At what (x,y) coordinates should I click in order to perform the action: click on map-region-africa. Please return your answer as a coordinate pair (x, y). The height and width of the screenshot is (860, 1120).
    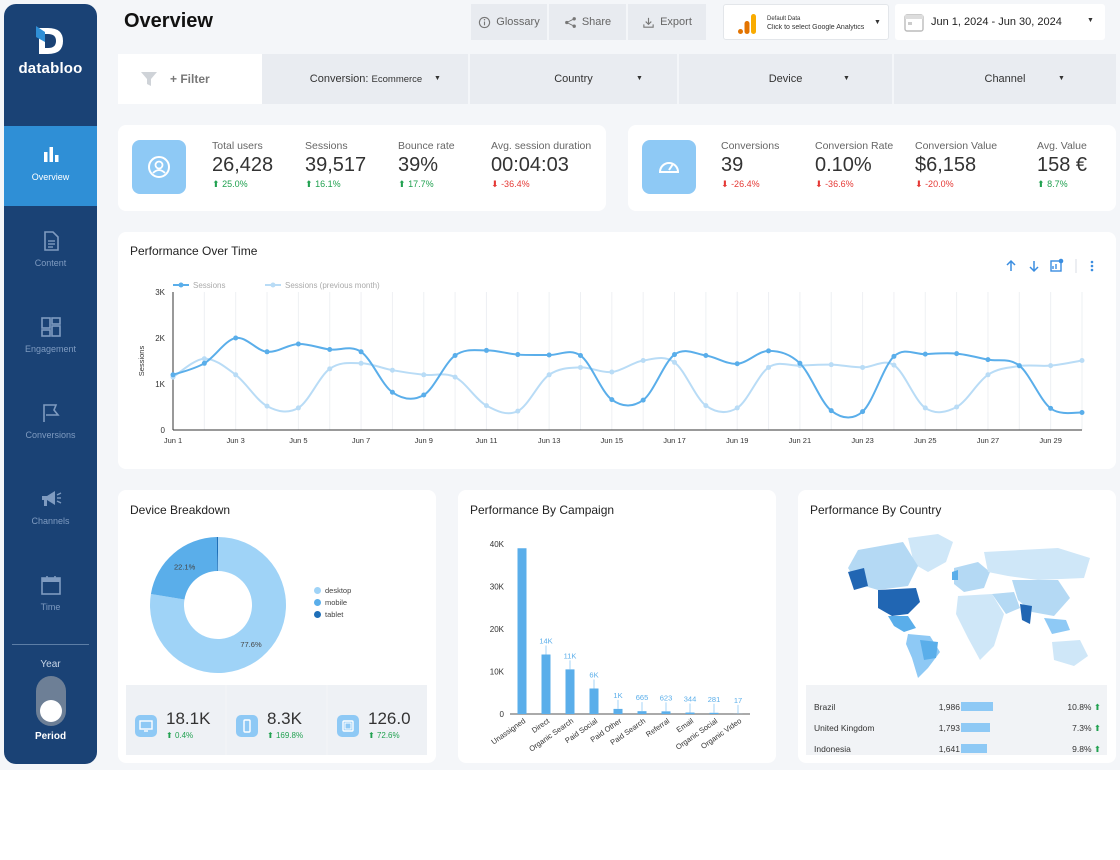
    Looking at the image, I should click on (980, 627).